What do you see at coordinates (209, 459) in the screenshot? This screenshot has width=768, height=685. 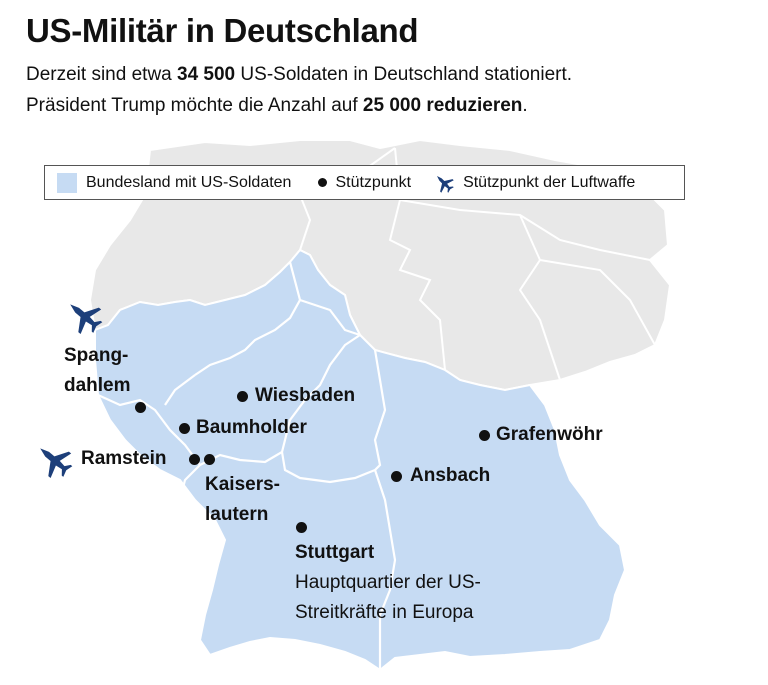 I see `kaiserslautern-marker` at bounding box center [209, 459].